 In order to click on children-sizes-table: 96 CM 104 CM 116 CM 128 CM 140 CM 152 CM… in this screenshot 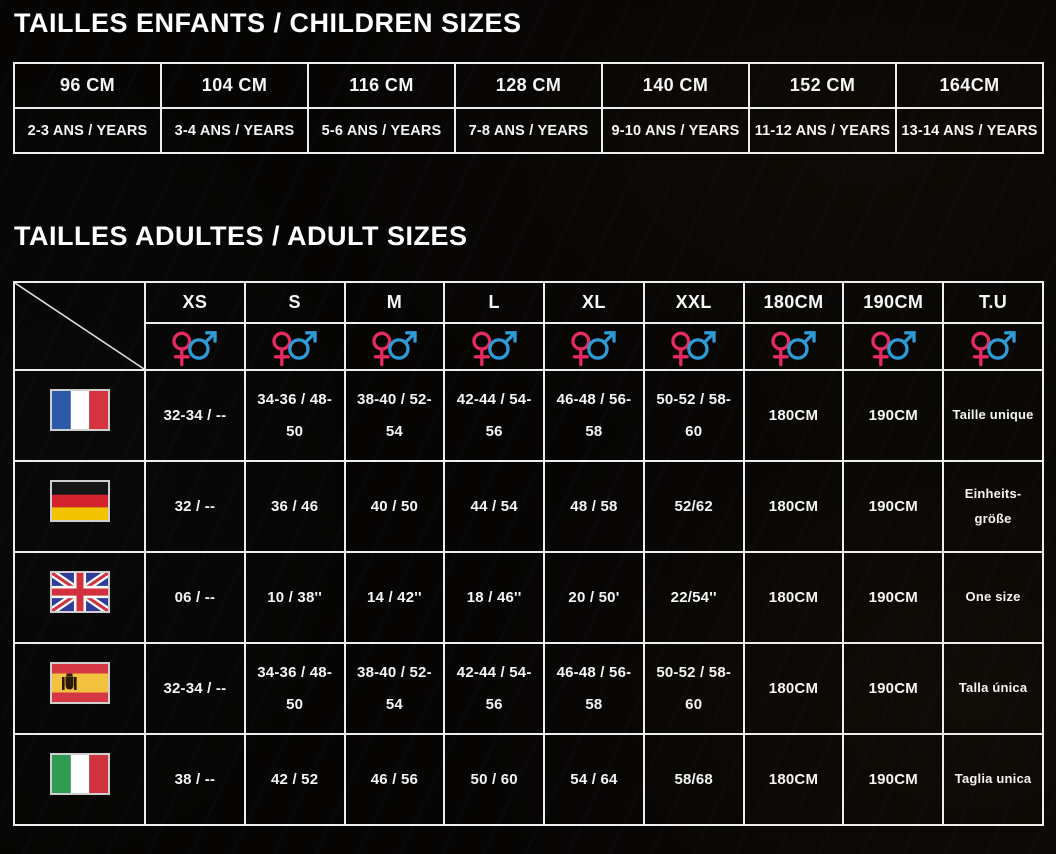, I will do `click(528, 108)`.